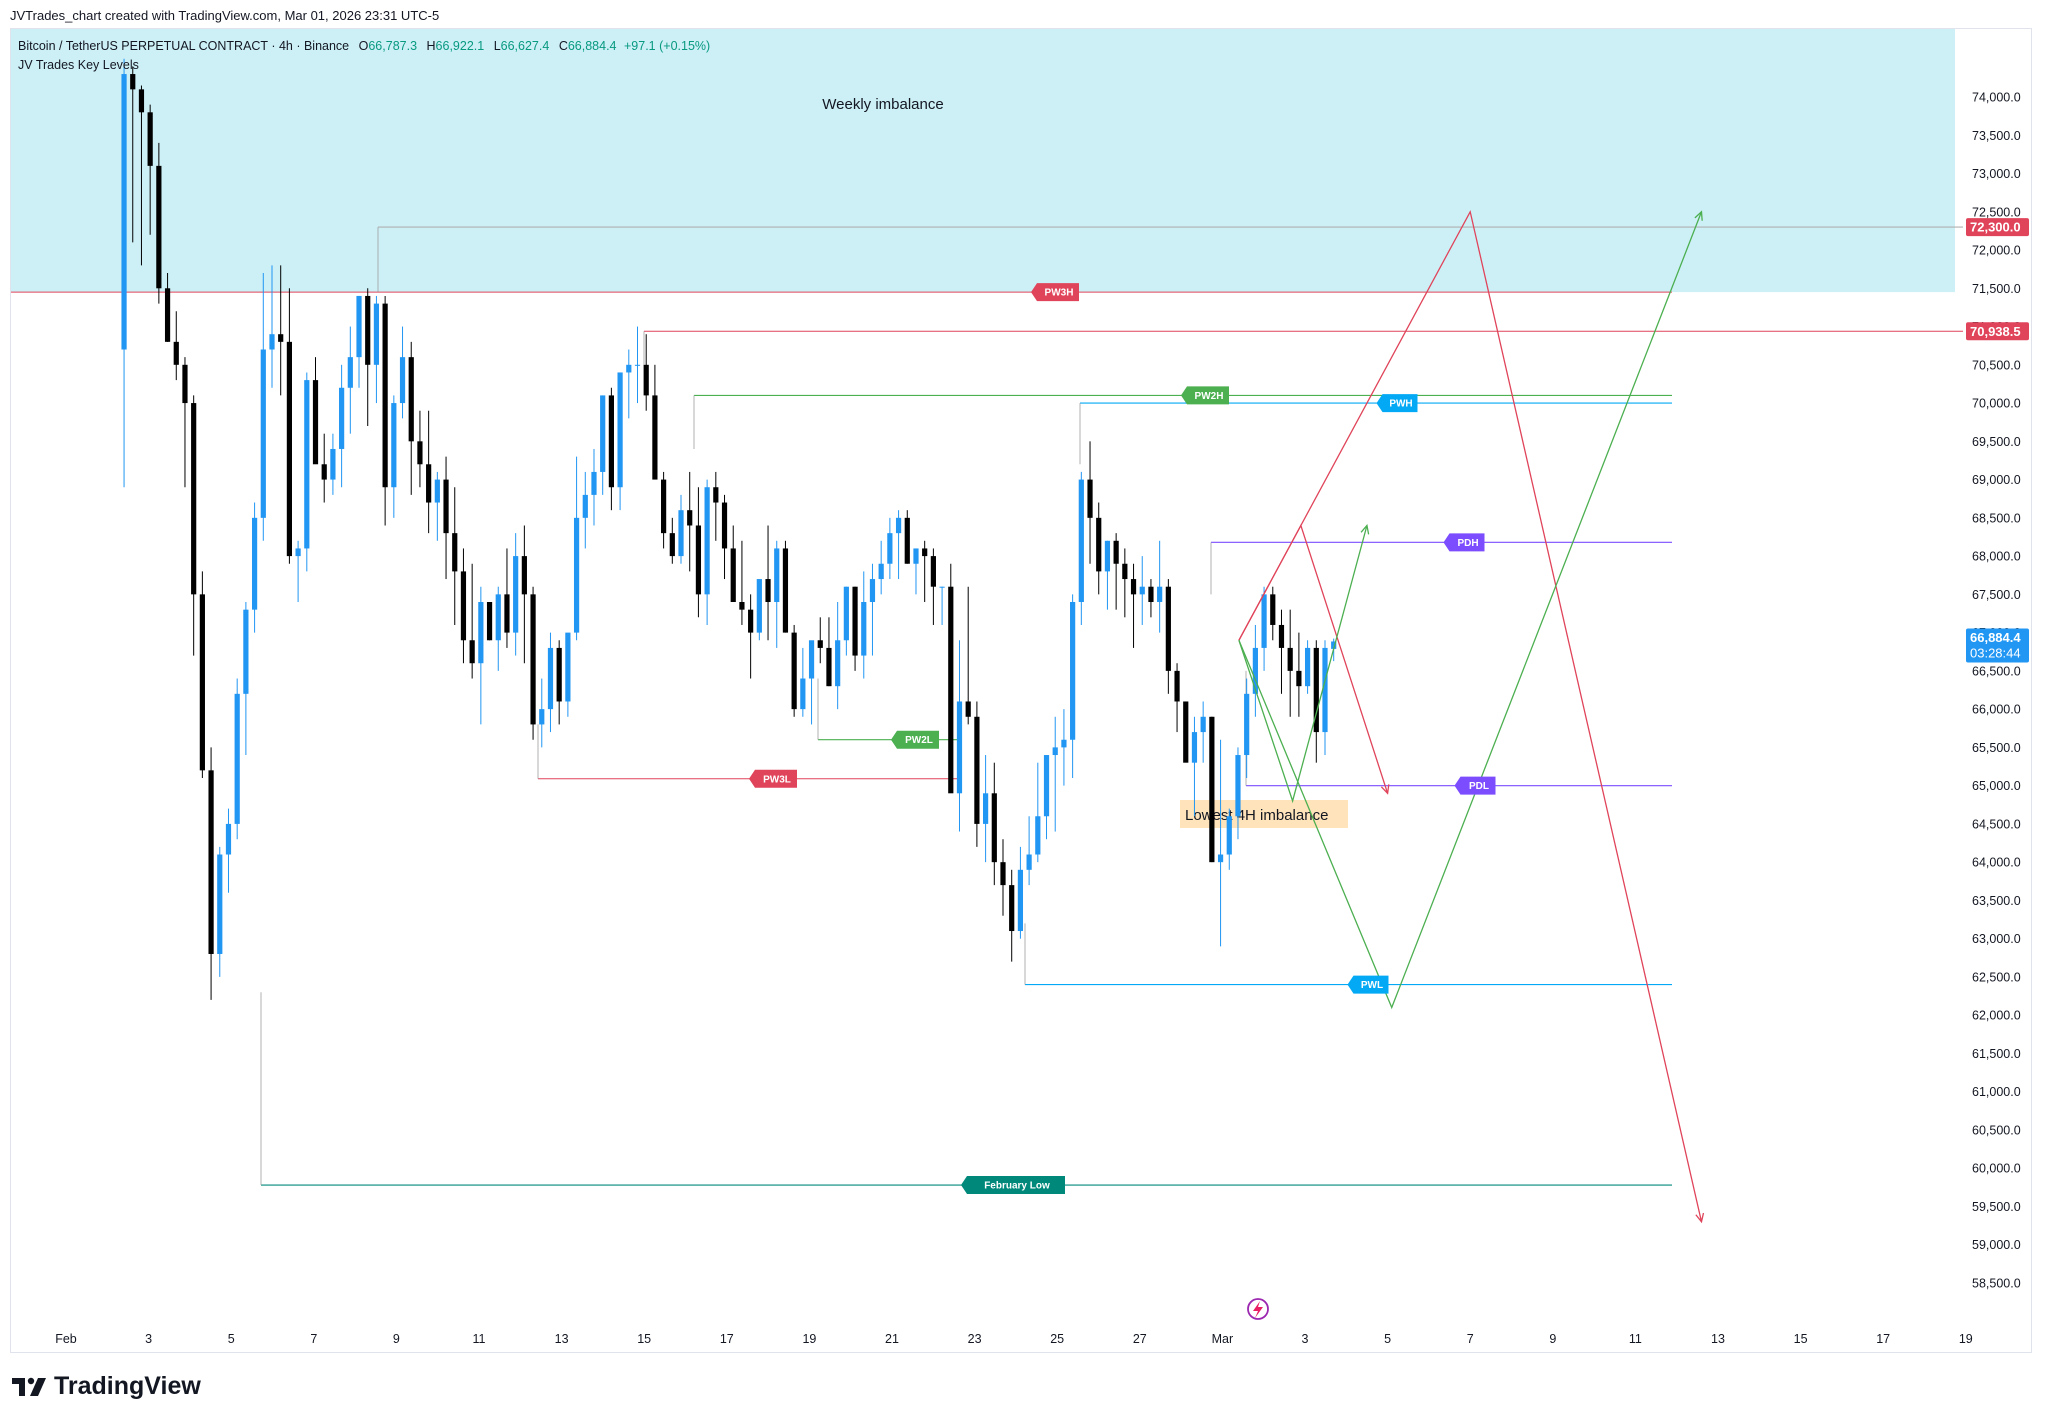 Image resolution: width=2047 pixels, height=1418 pixels. Describe the element at coordinates (1996, 671) in the screenshot. I see `price-tick-label: 66,500.0` at that location.